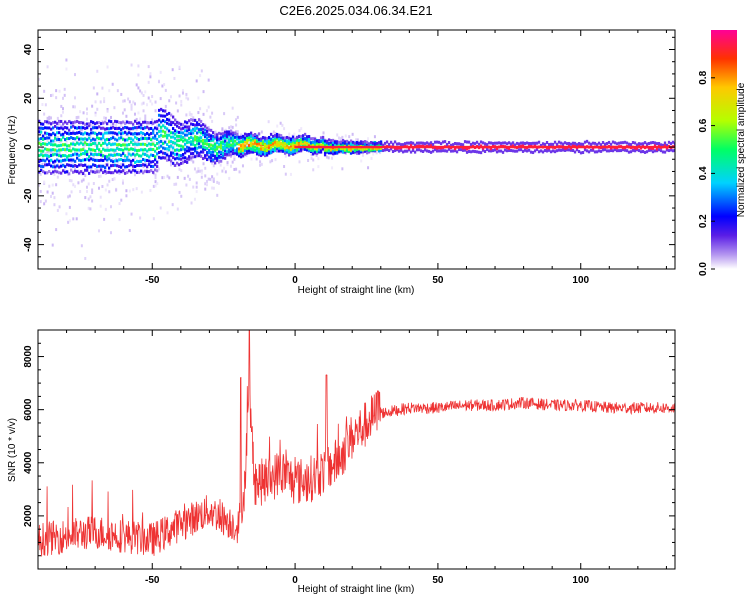  Describe the element at coordinates (724, 149) in the screenshot. I see `colorbar-gradient` at that location.